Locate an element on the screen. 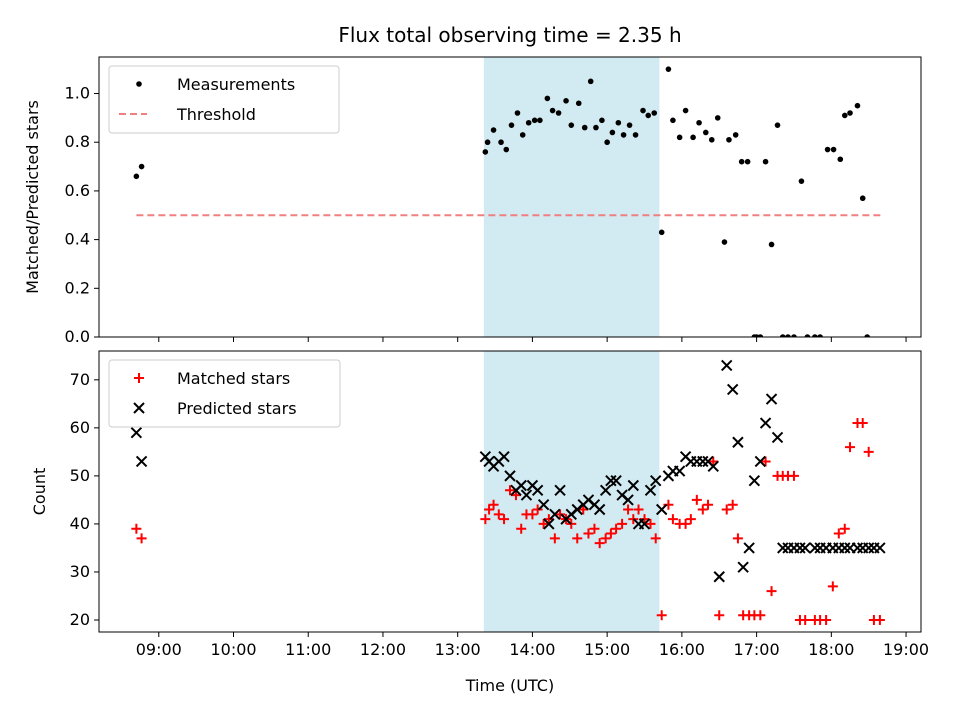  legend: Measurements Threshold is located at coordinates (224, 99).